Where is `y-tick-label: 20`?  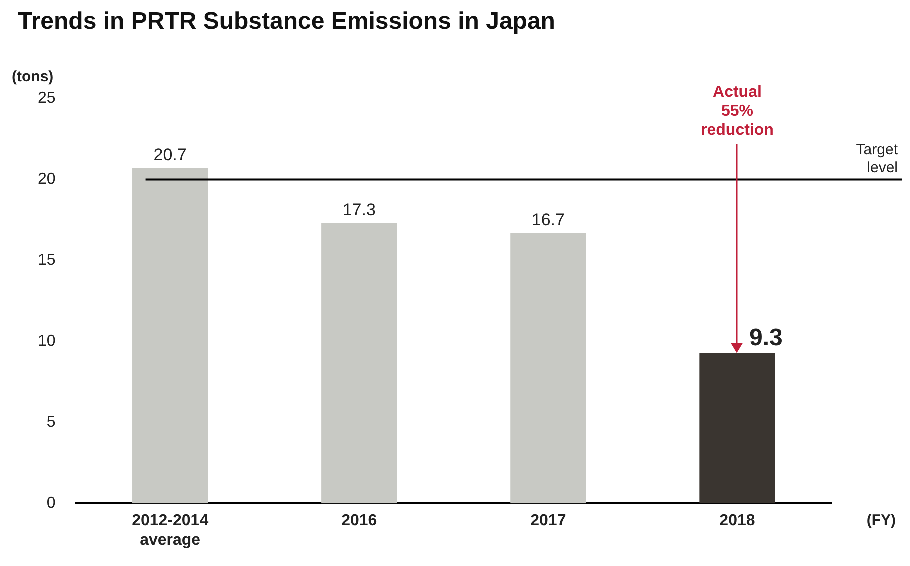 y-tick-label: 20 is located at coordinates (47, 179).